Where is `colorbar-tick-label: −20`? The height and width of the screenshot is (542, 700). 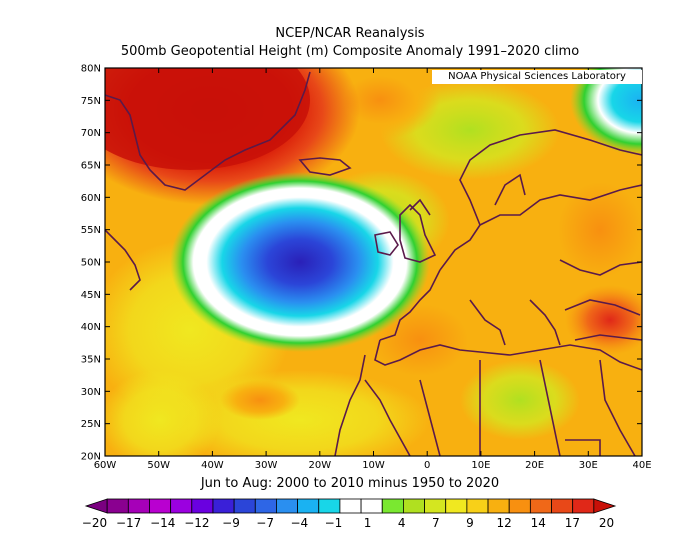 colorbar-tick-label: −20 is located at coordinates (94, 523).